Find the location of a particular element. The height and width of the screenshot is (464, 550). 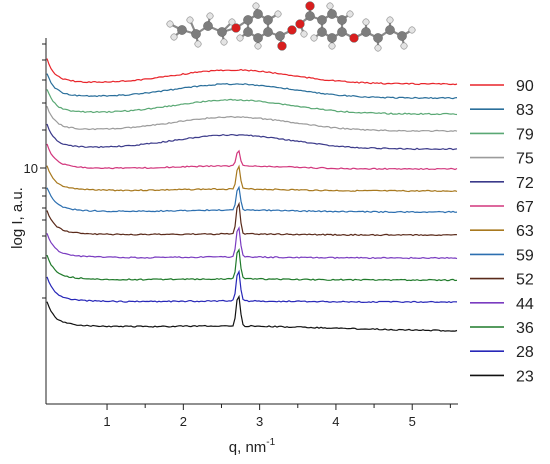

legend-label-67: 67 is located at coordinates (525, 207).